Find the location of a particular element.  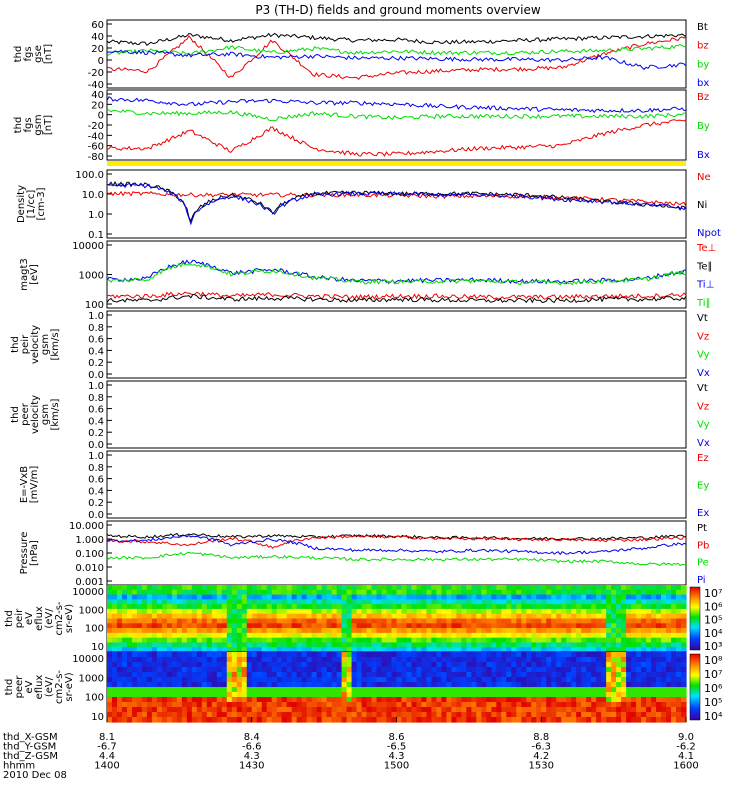

legend-Ez: Ez is located at coordinates (703, 458).